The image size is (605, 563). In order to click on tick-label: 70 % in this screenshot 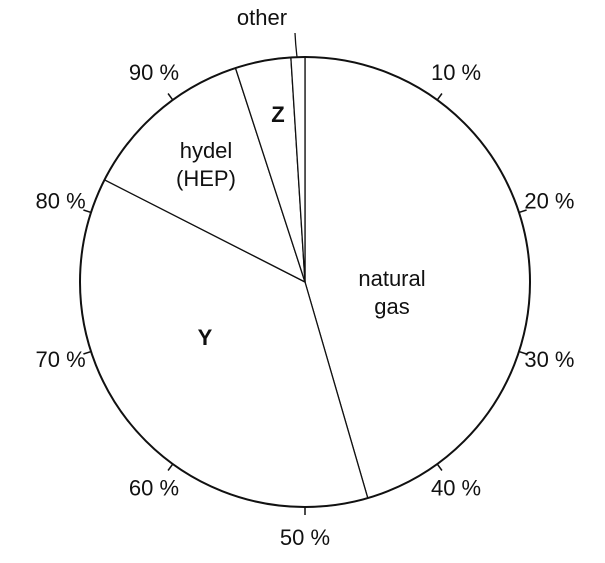, I will do `click(61, 359)`.